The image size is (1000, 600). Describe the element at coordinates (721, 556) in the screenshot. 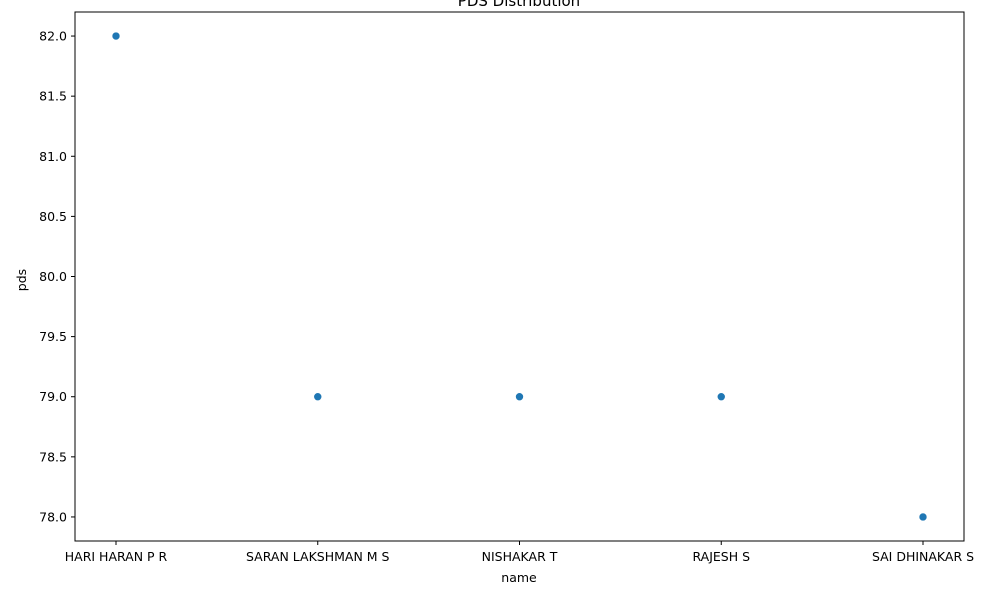

I see `x-tick-label: RAJESH S` at that location.